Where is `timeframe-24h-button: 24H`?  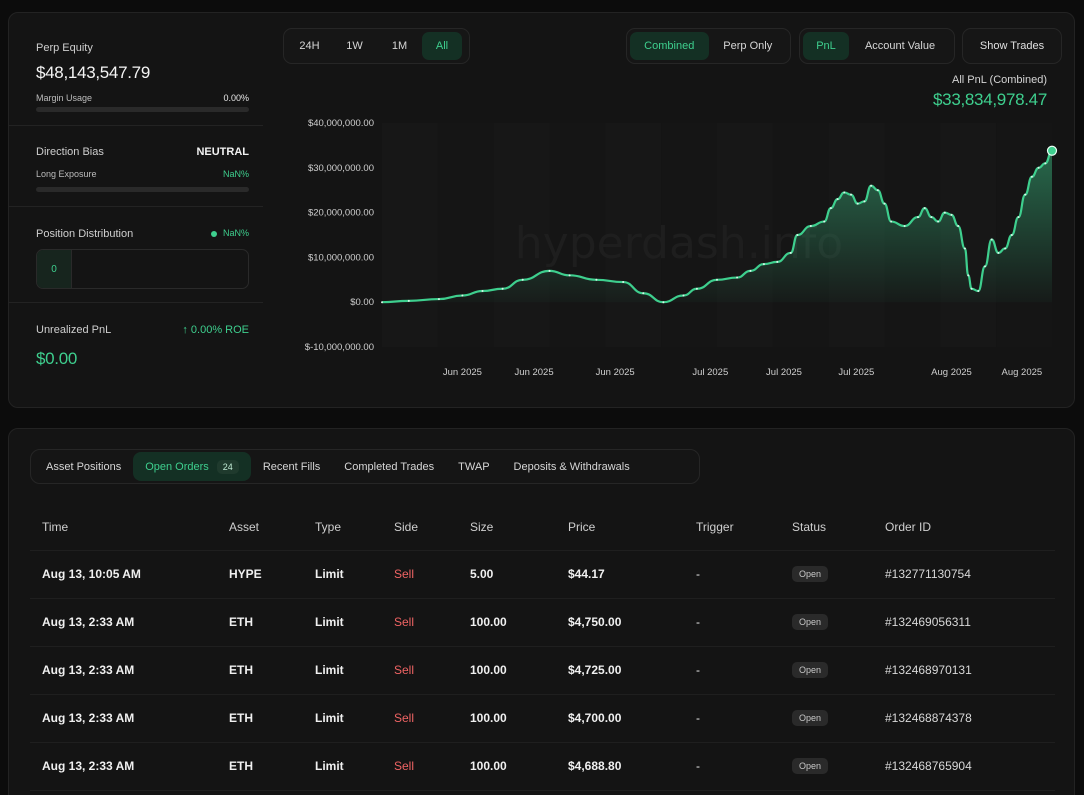 timeframe-24h-button: 24H is located at coordinates (309, 46).